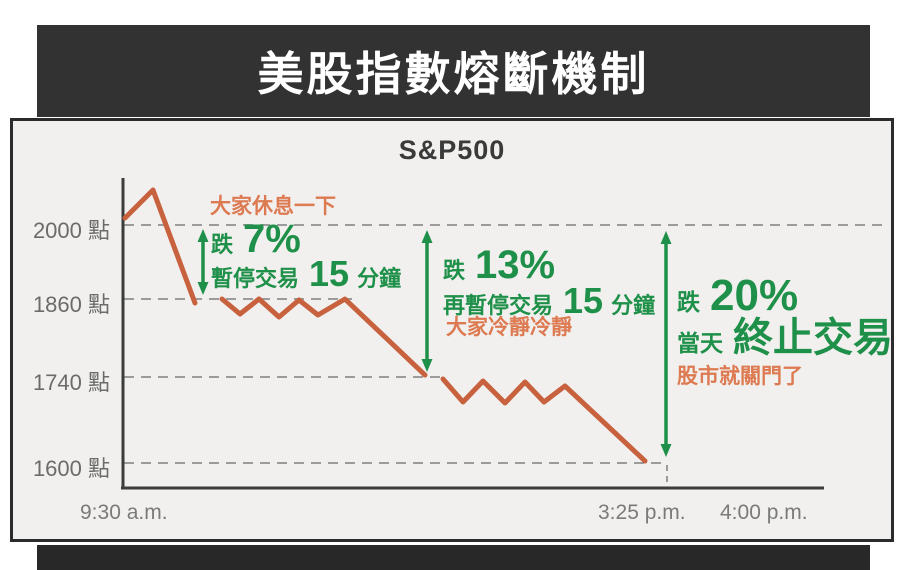  Describe the element at coordinates (71, 468) in the screenshot. I see `y-axis-label-1600: 1600 點` at that location.